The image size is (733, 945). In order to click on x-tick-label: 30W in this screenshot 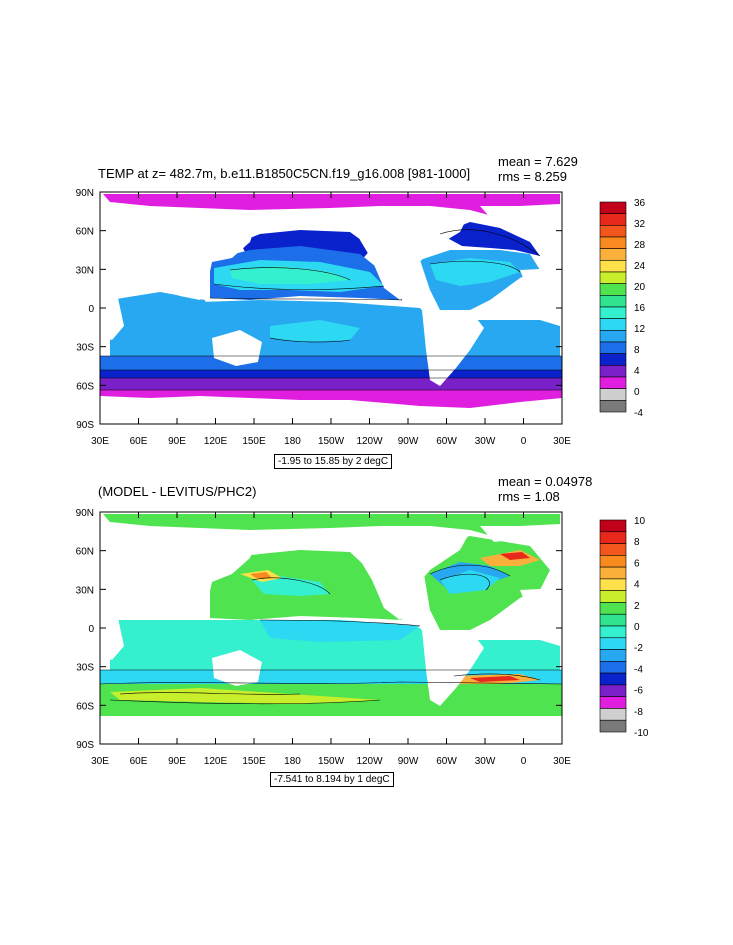, I will do `click(485, 761)`.